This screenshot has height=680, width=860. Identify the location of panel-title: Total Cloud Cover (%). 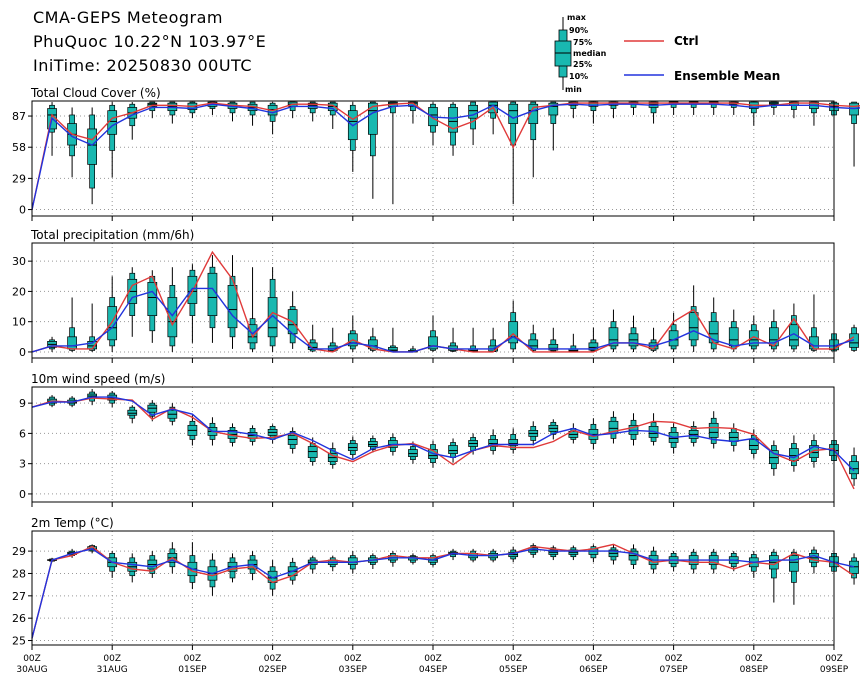
(95, 93).